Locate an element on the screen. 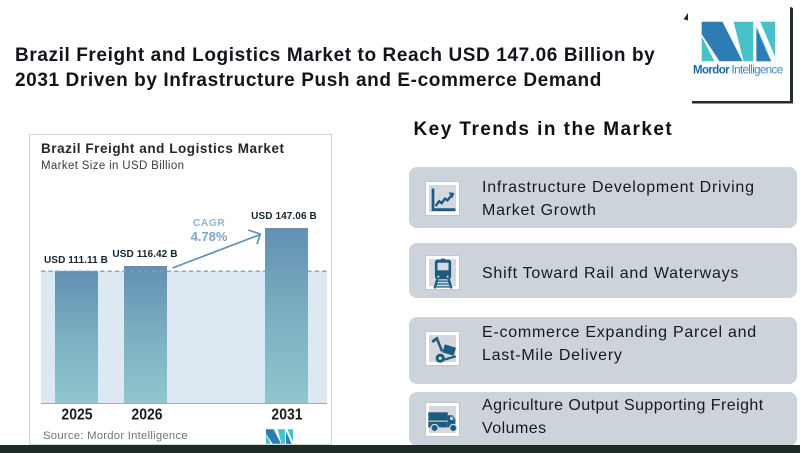 This screenshot has height=453, width=800. svg-text:MordorIntelligence: Mordor Intelligence is located at coordinates (738, 71).